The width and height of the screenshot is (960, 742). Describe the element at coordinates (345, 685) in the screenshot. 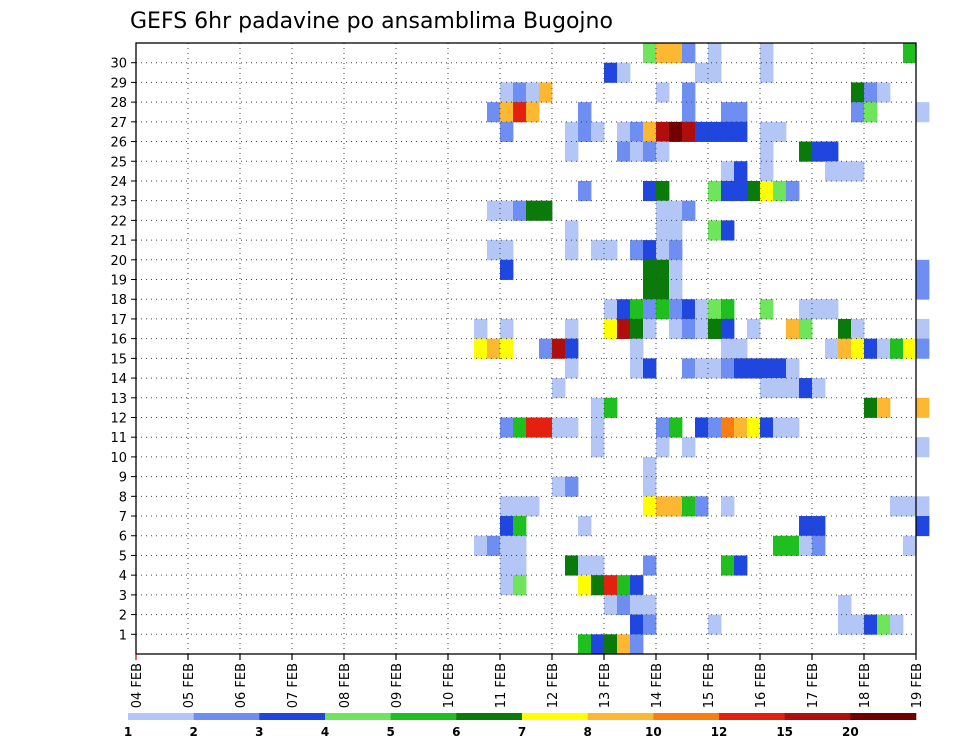

I see `x-tick-label: 08 FEB` at that location.